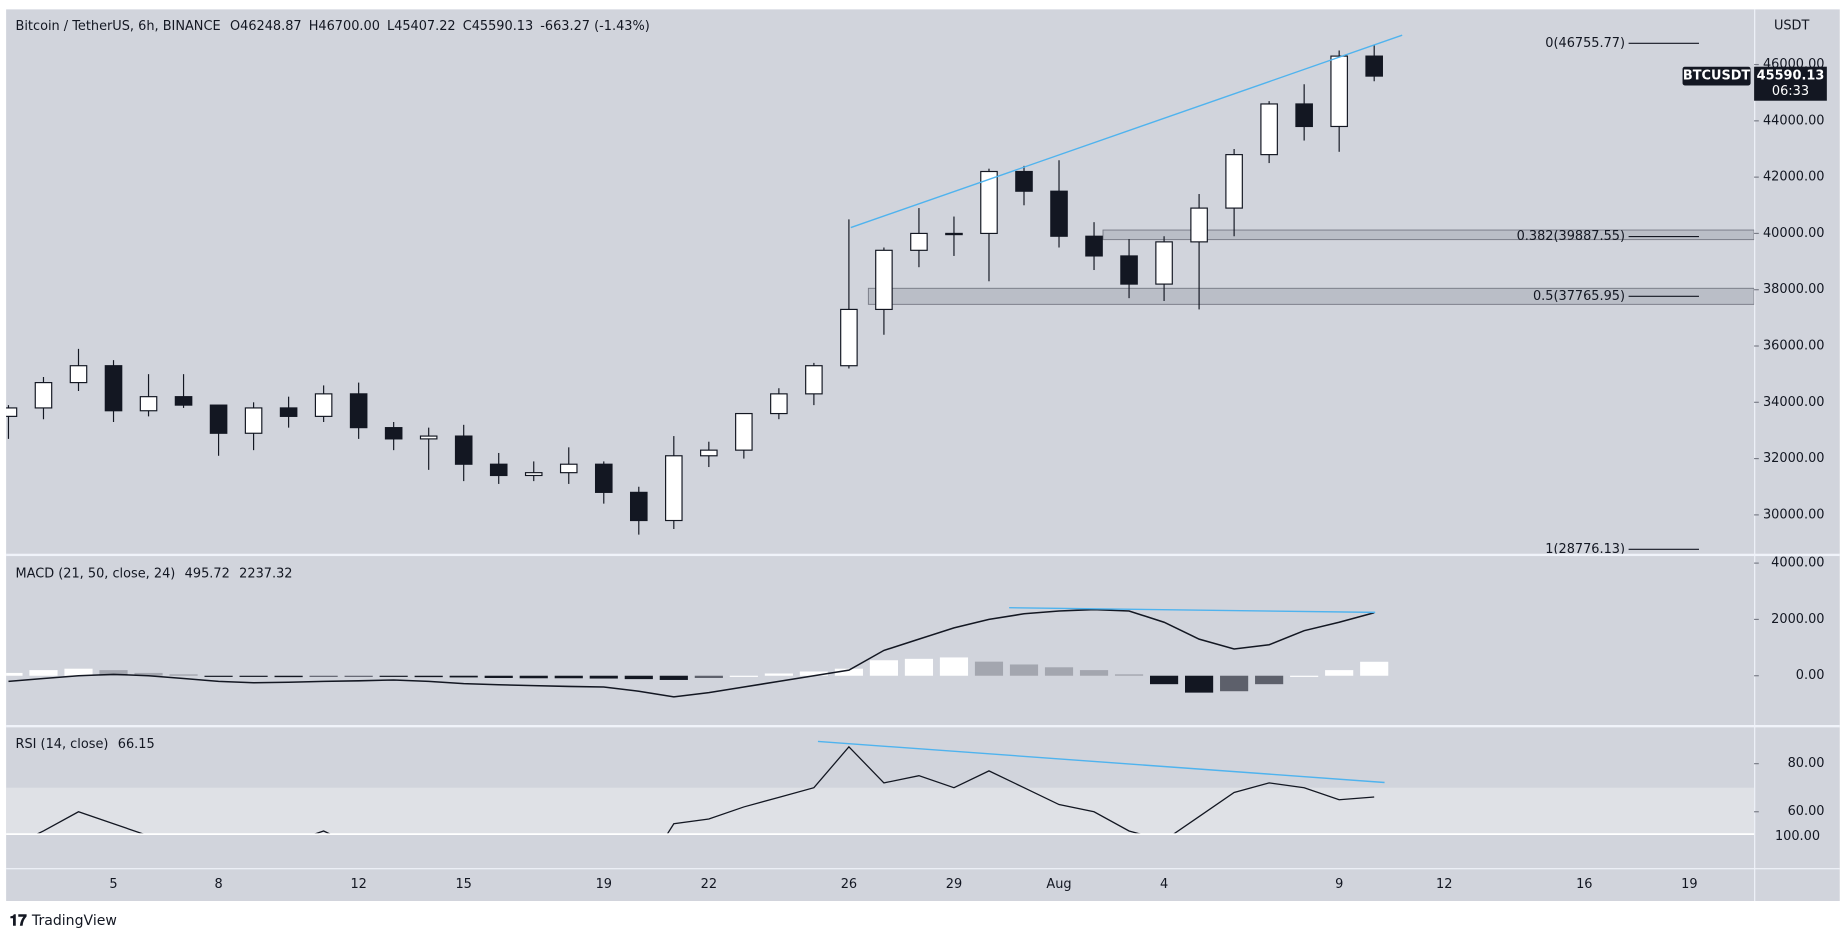 The height and width of the screenshot is (935, 1840). What do you see at coordinates (503, 25) in the screenshot?
I see `close-value: 45590.13` at bounding box center [503, 25].